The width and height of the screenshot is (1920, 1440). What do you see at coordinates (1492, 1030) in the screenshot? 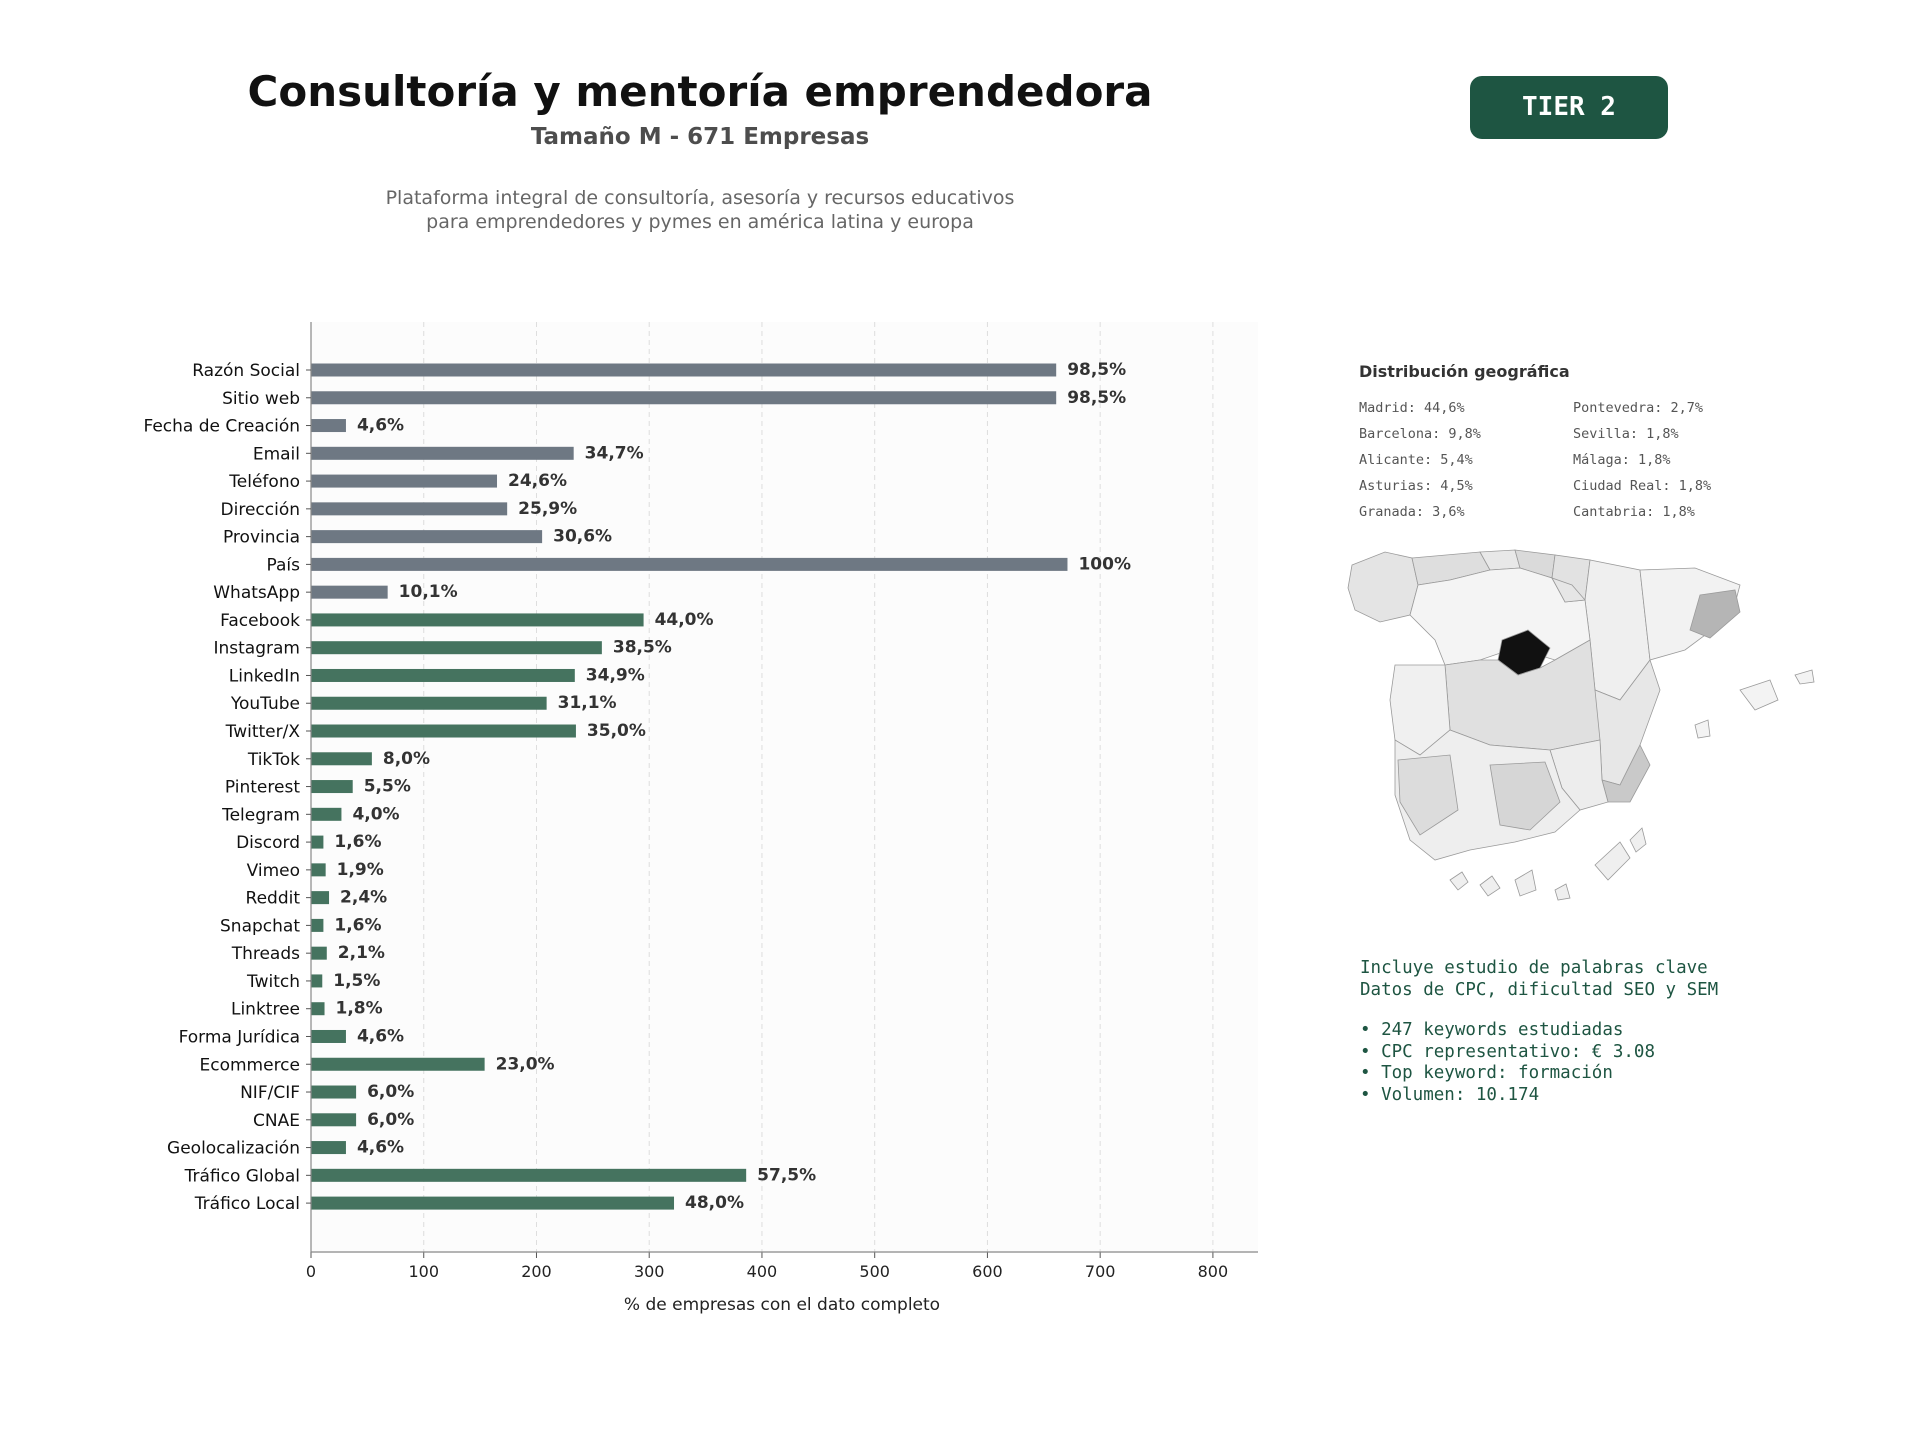
I see `keywords-bullet: • 247 keywords estudiadas` at bounding box center [1492, 1030].